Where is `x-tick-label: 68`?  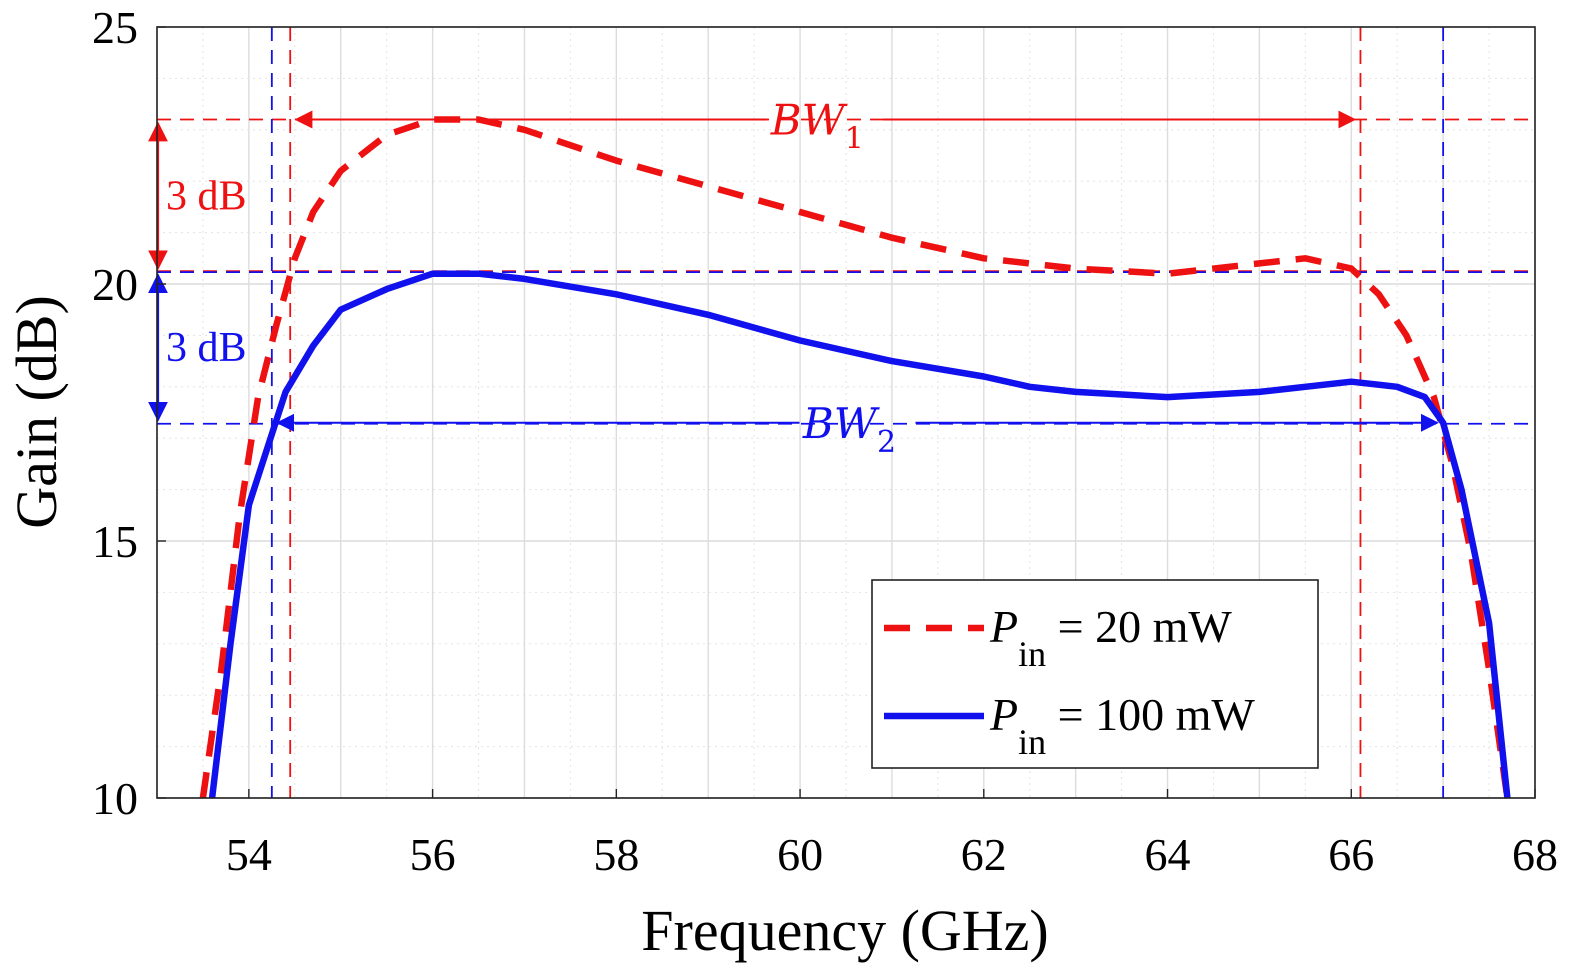
x-tick-label: 68 is located at coordinates (1535, 854).